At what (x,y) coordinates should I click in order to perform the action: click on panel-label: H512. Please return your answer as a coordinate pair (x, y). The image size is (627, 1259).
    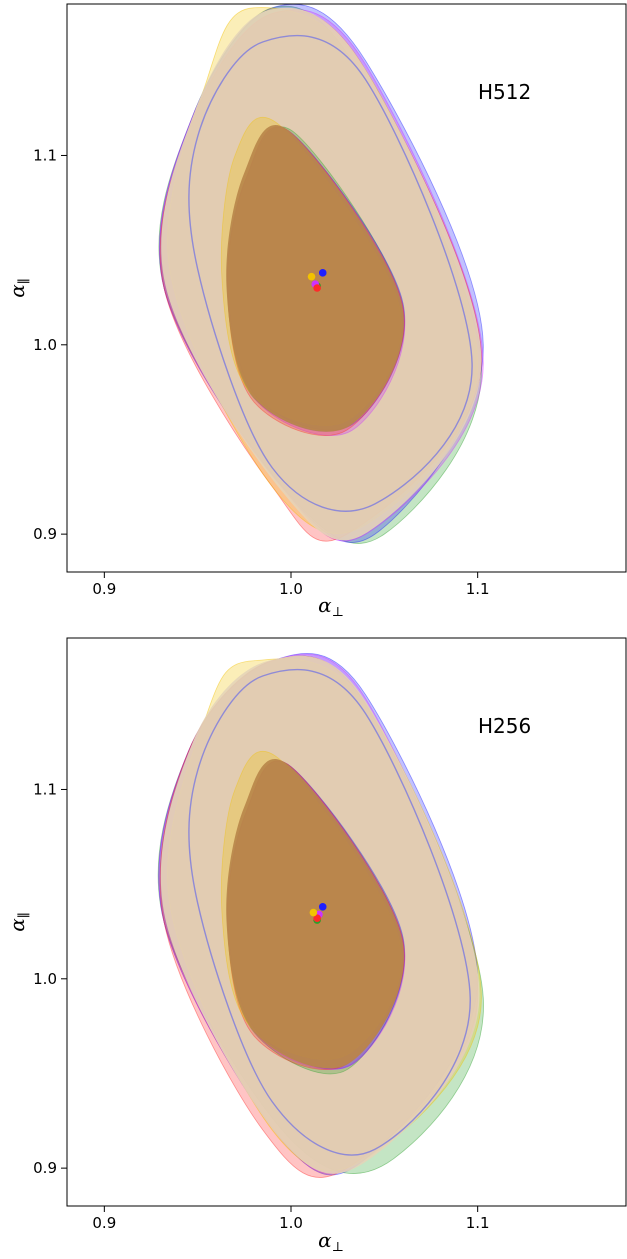
    Looking at the image, I should click on (504, 92).